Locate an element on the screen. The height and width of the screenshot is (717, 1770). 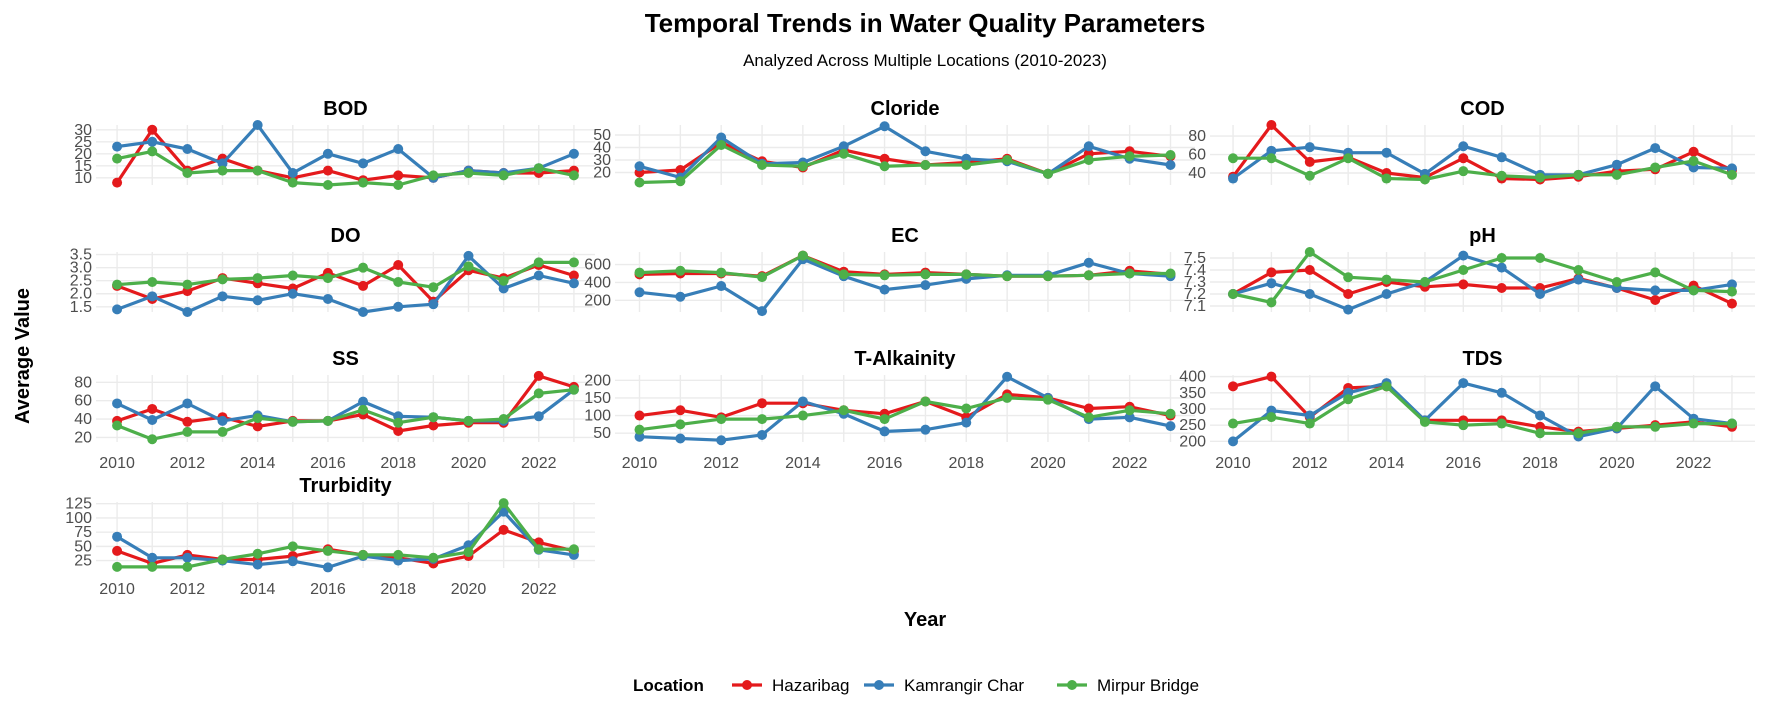
x-tick-label: 2012 is located at coordinates (1310, 463).